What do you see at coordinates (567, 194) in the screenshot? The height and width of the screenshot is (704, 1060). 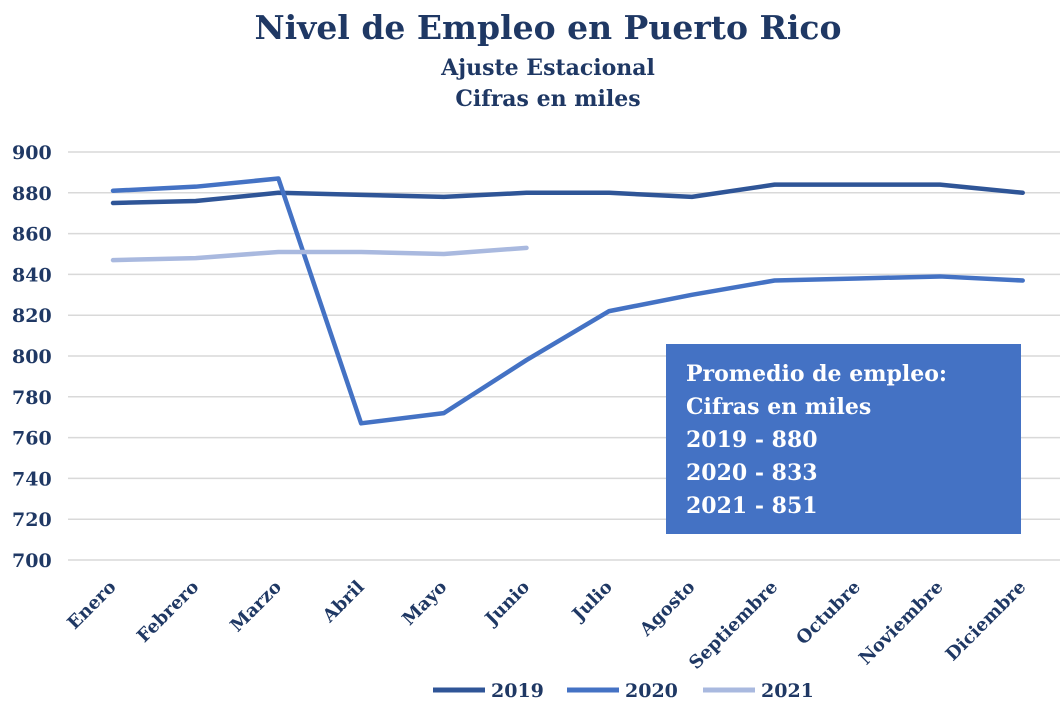 I see `series-line-2019` at bounding box center [567, 194].